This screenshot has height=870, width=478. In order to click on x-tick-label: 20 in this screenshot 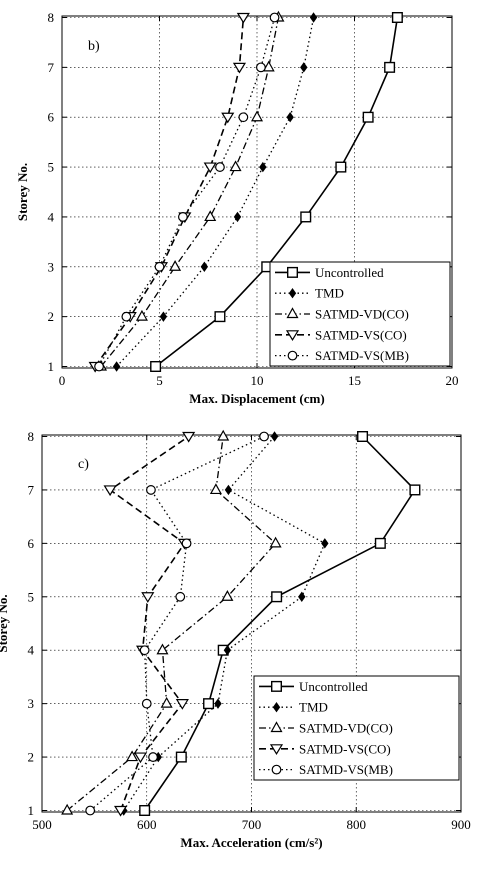, I will do `click(452, 380)`.